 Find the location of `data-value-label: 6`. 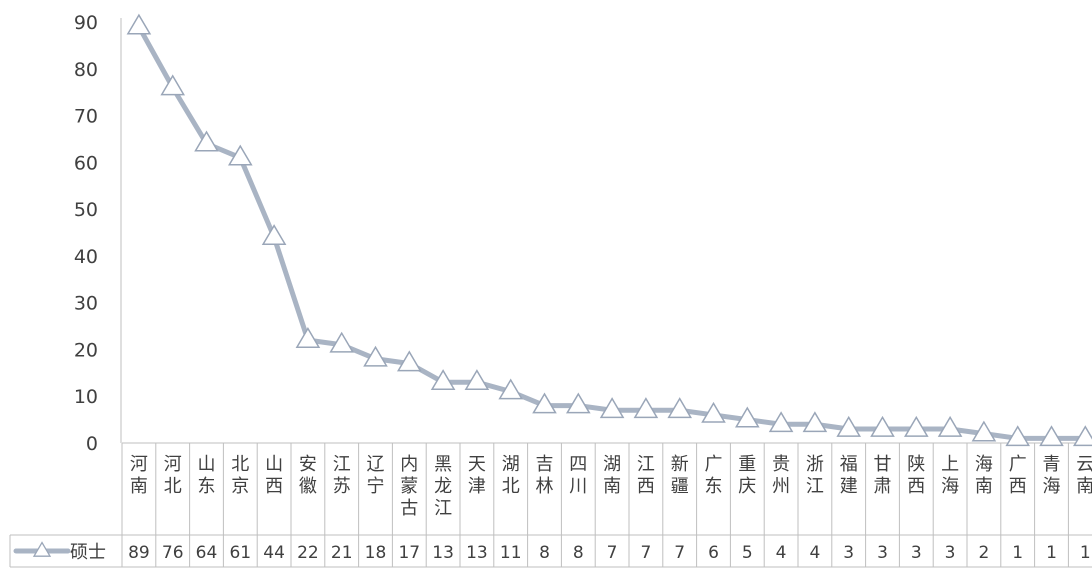

data-value-label: 6 is located at coordinates (713, 553).